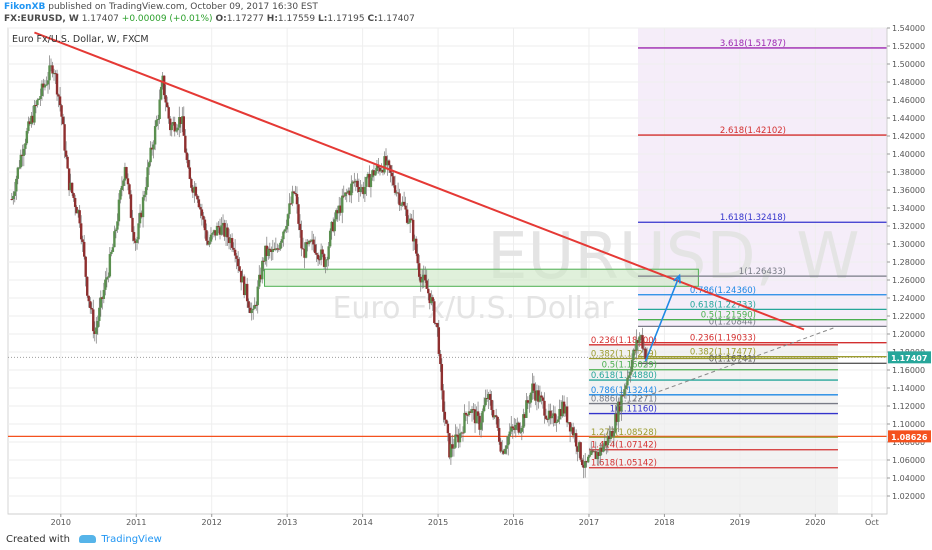  I want to click on price-tick-label: 1.10000, so click(908, 424).